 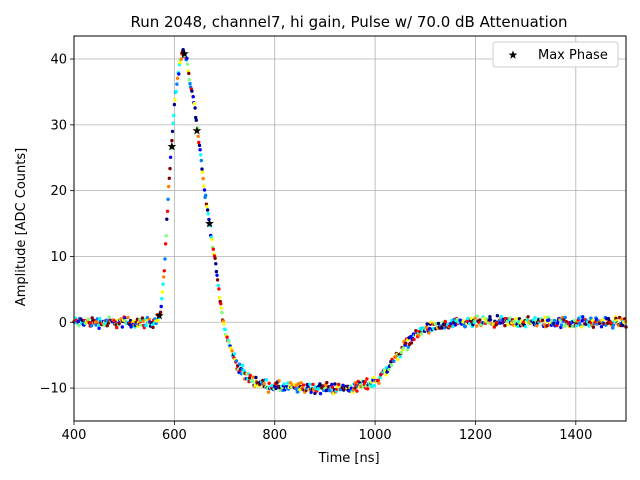 I want to click on y-tick-label: 30, so click(x=58, y=125).